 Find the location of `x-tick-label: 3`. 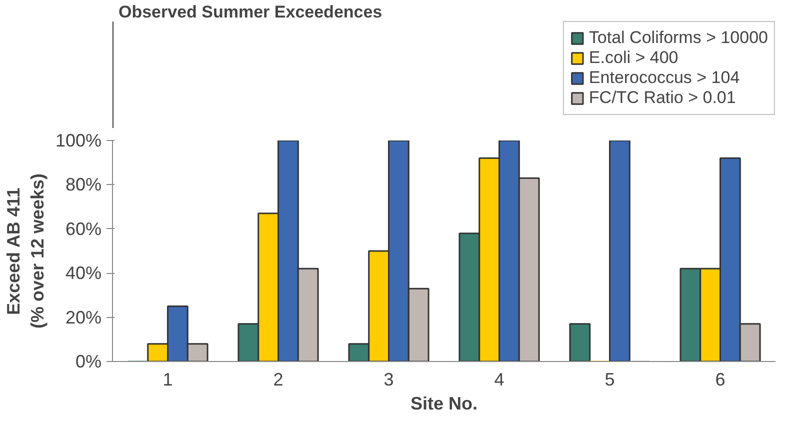

x-tick-label: 3 is located at coordinates (389, 380).